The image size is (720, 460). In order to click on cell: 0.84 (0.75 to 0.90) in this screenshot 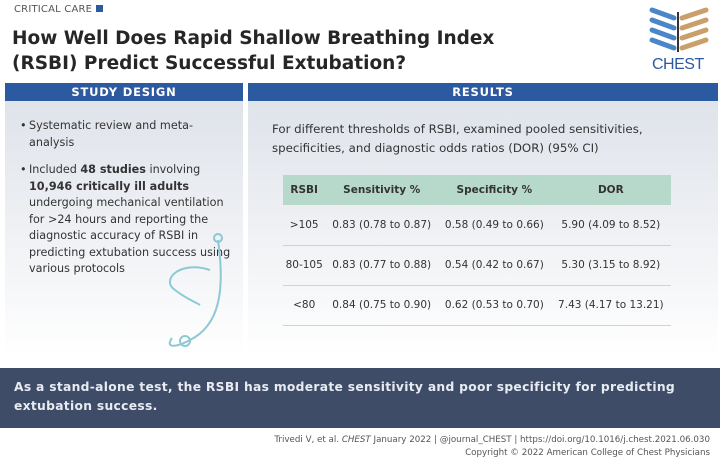, I will do `click(382, 305)`.